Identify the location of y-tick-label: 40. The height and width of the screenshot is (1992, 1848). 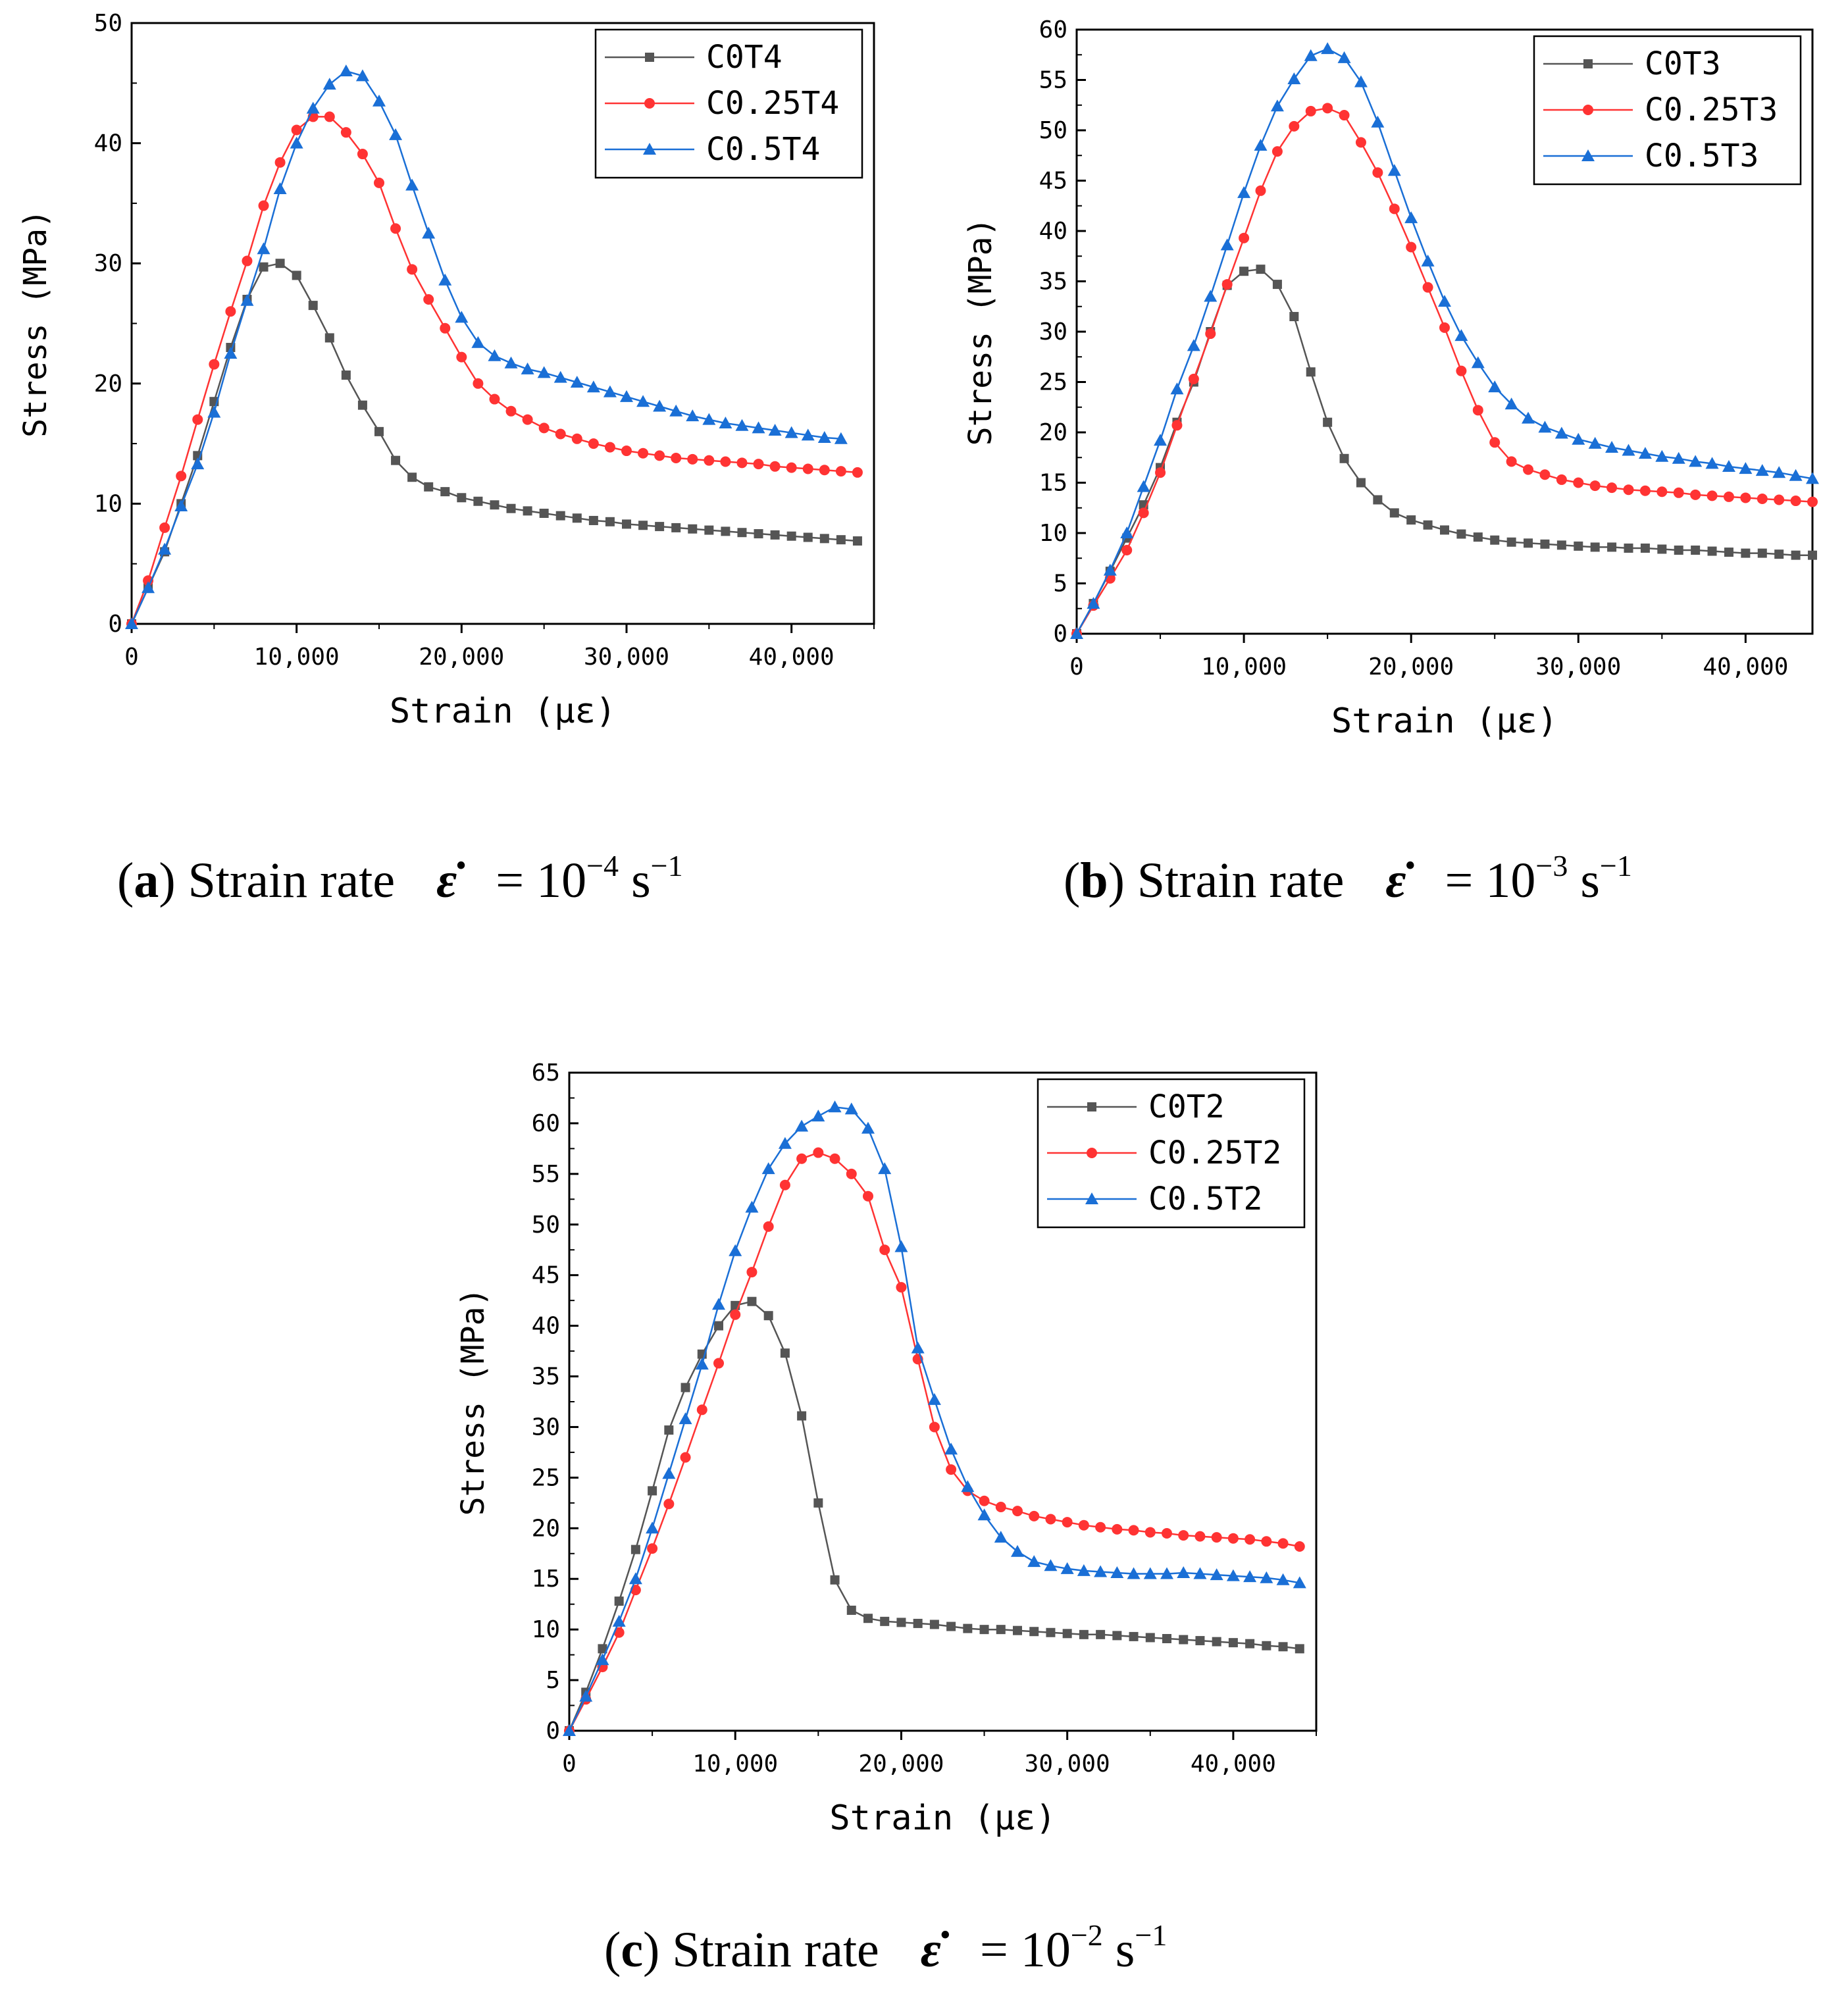
(108, 143).